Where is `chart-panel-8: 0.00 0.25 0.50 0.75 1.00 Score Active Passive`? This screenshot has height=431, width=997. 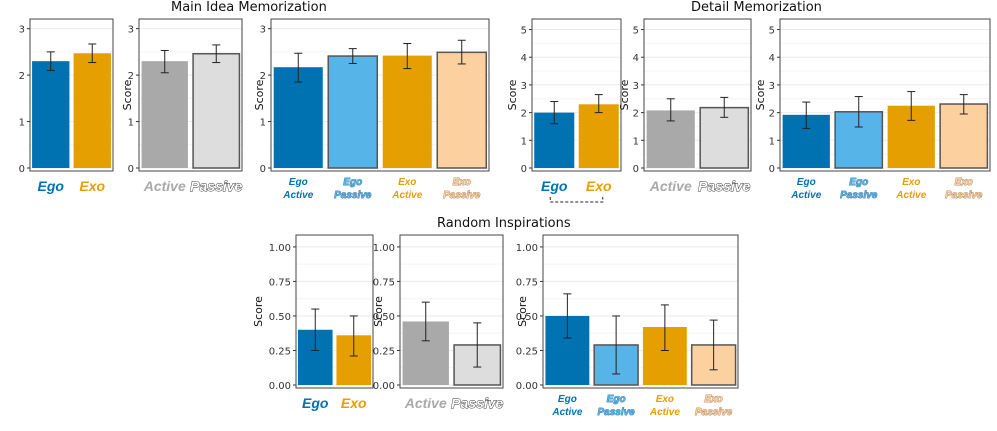 chart-panel-8: 0.00 0.25 0.50 0.75 1.00 Score Active Passive is located at coordinates (438, 322).